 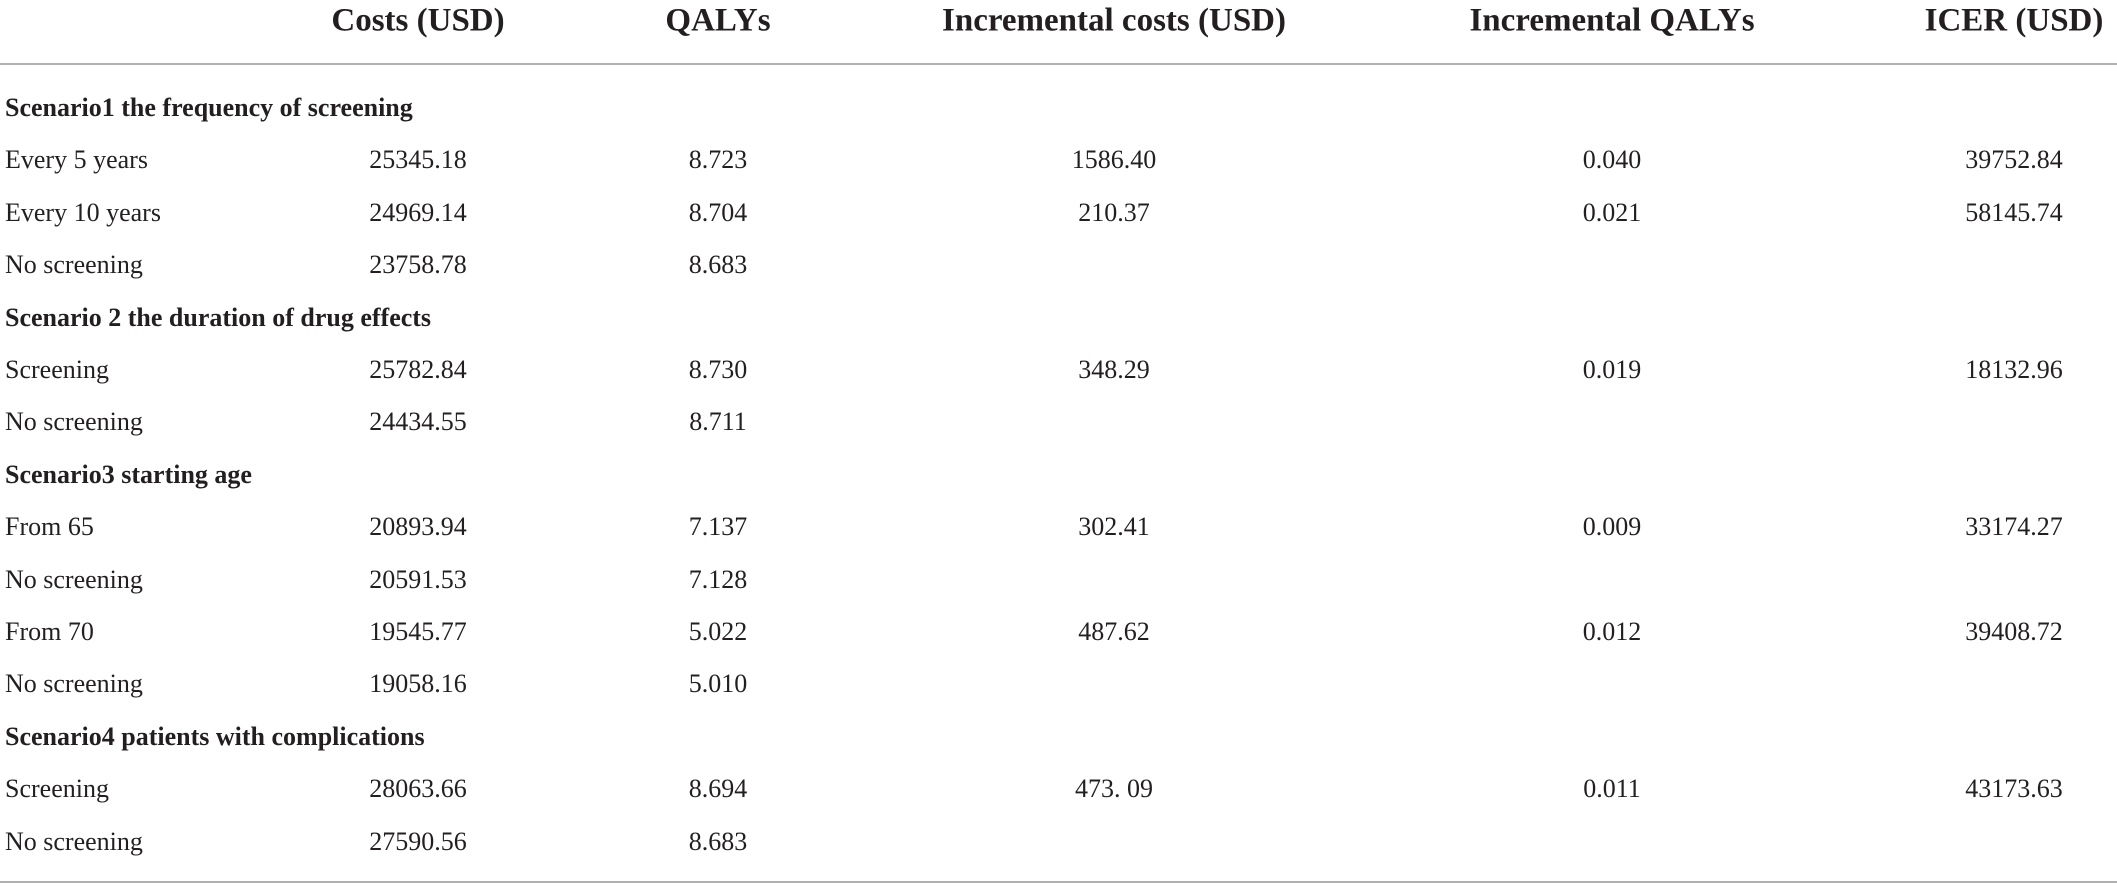 I want to click on cell: 39408.72, so click(x=2014, y=631).